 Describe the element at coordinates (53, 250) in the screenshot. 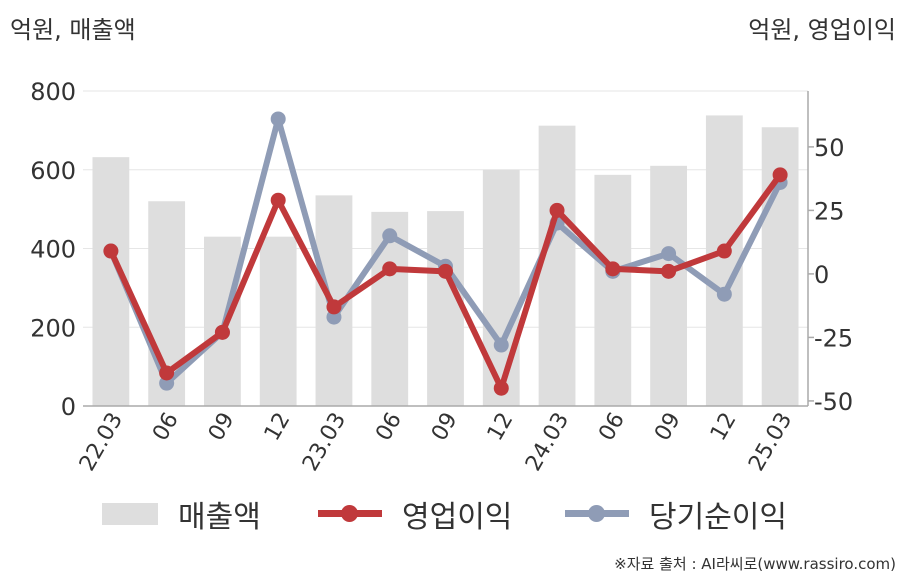

I see `left-axis-tick-label: 400` at that location.